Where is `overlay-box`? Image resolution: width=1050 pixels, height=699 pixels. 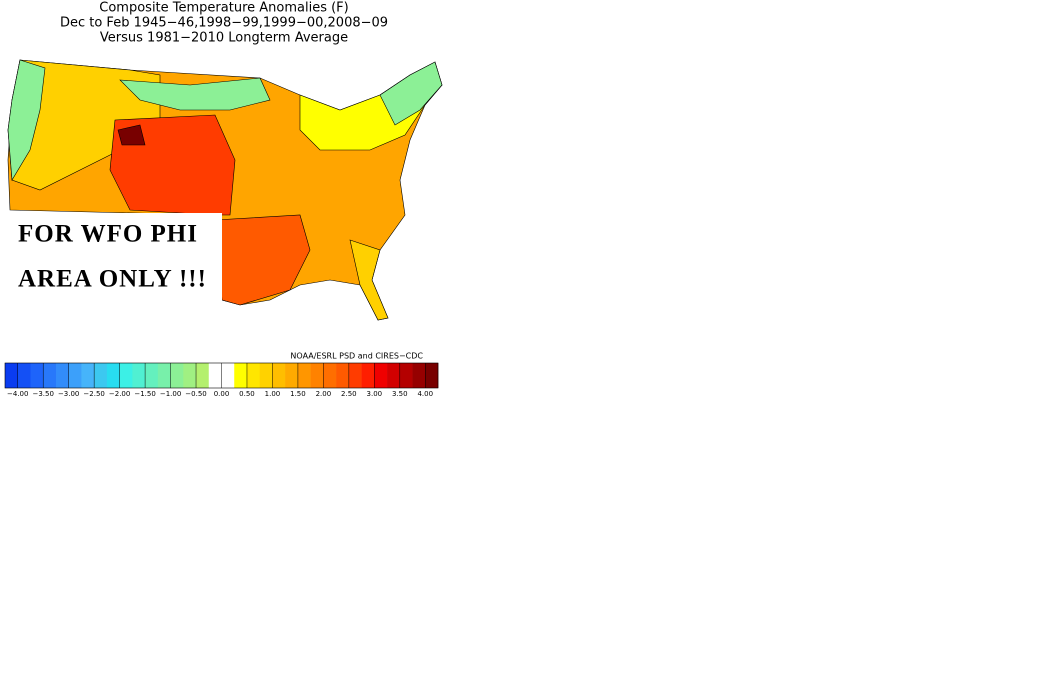 overlay-box is located at coordinates (117, 271).